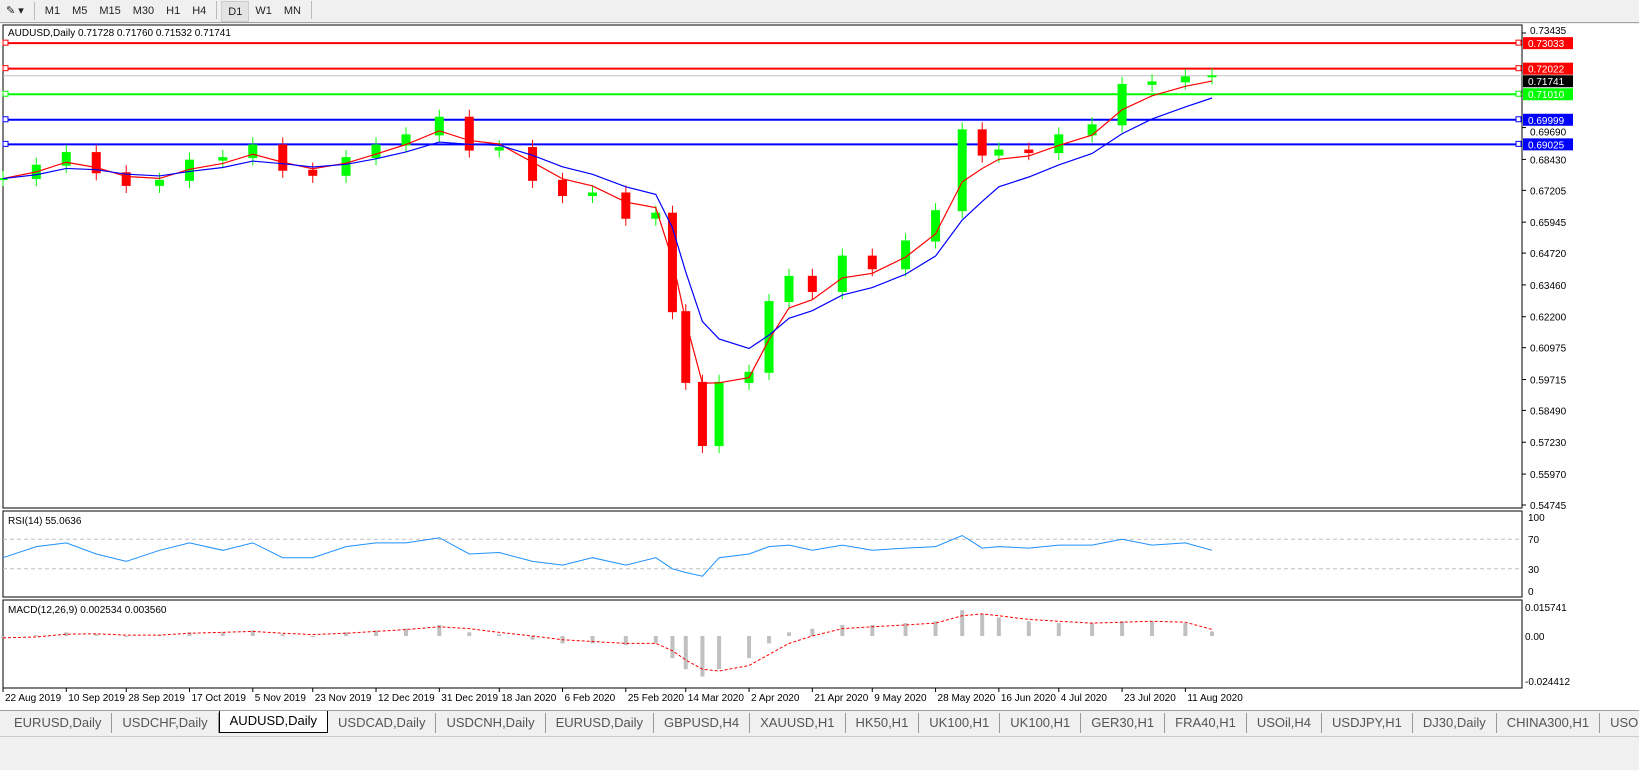  What do you see at coordinates (702, 722) in the screenshot?
I see `tab-gbpusd-h4: GBPUSD,H4` at bounding box center [702, 722].